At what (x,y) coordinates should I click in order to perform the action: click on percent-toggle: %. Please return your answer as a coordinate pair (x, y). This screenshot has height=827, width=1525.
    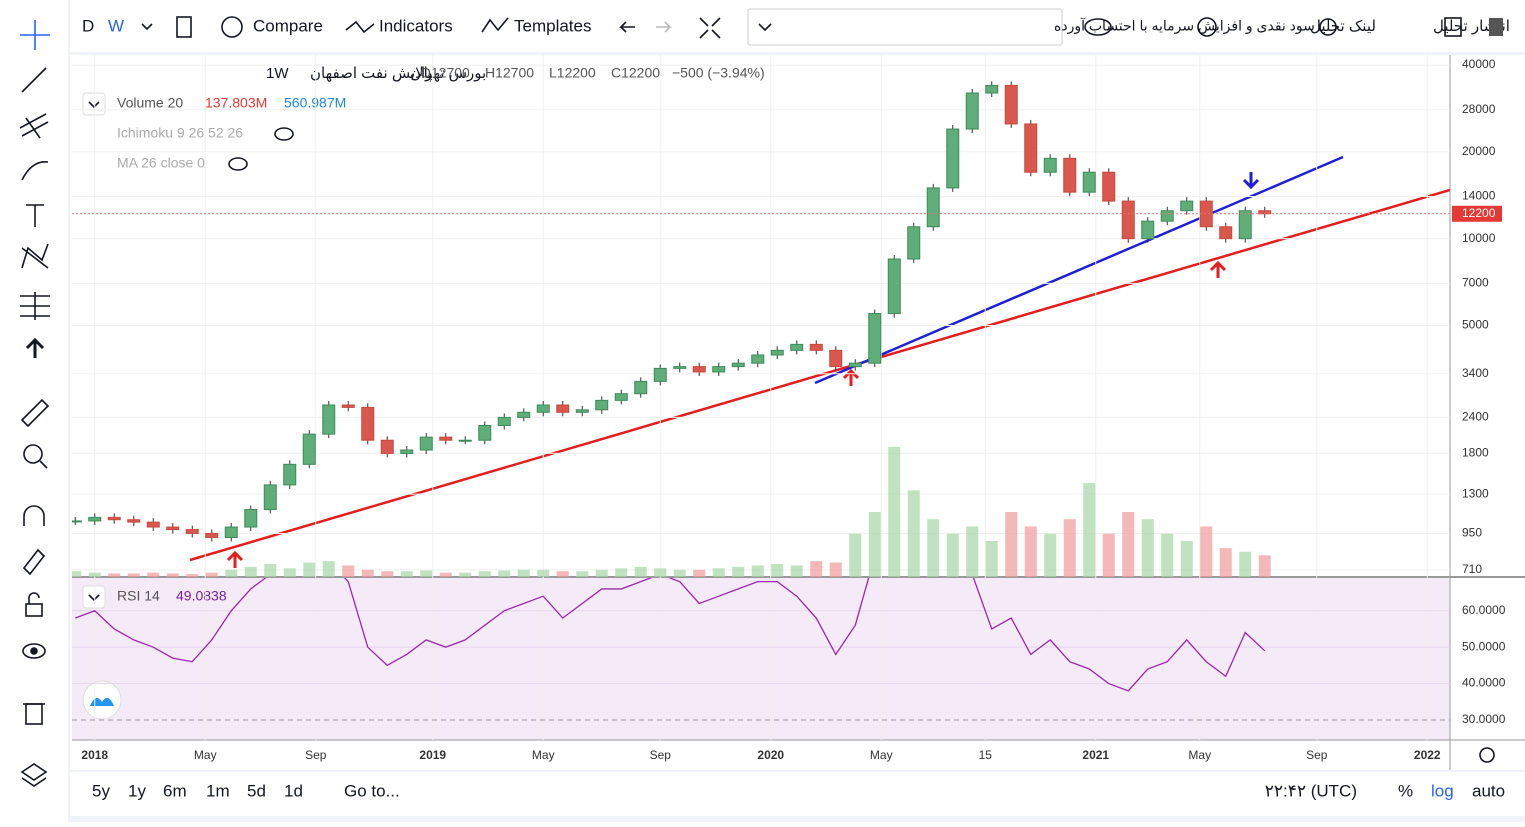
    Looking at the image, I should click on (1405, 790).